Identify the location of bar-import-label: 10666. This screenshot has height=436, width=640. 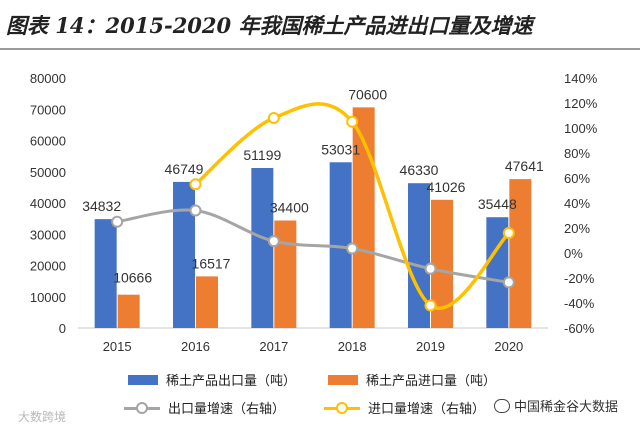
(132, 278).